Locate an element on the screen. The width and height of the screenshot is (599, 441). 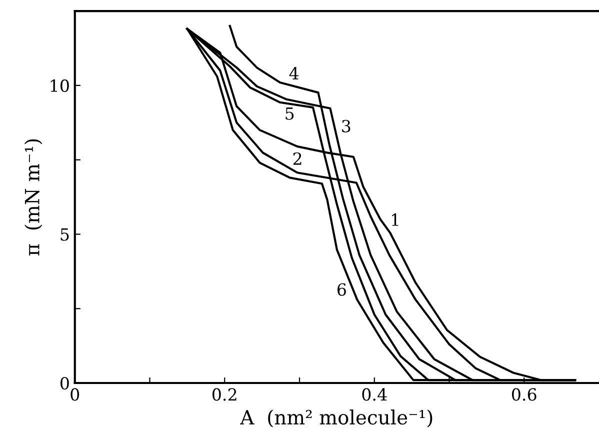
x-tick-label: 0 is located at coordinates (75, 394).